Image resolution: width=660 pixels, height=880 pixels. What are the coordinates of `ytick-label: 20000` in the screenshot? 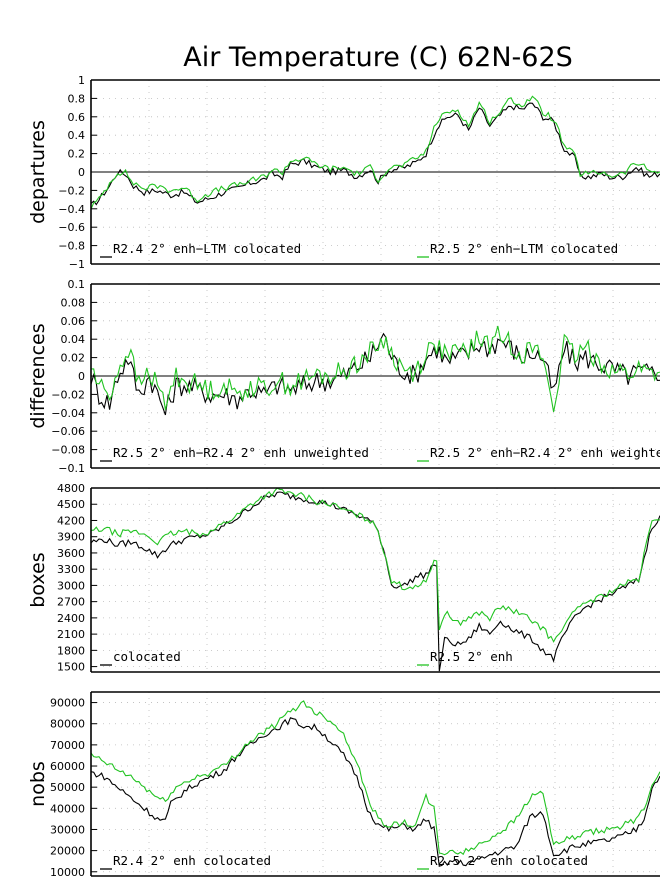 It's located at (67, 851).